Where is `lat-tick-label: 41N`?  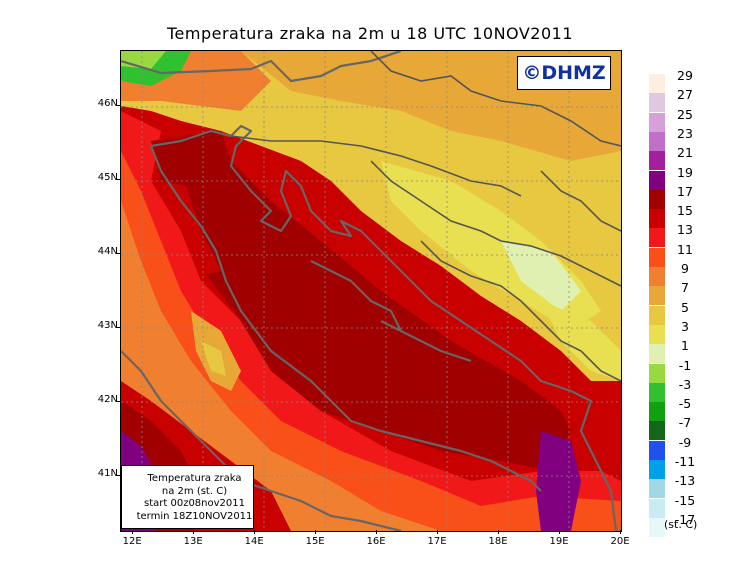 lat-tick-label: 41N is located at coordinates (107, 473).